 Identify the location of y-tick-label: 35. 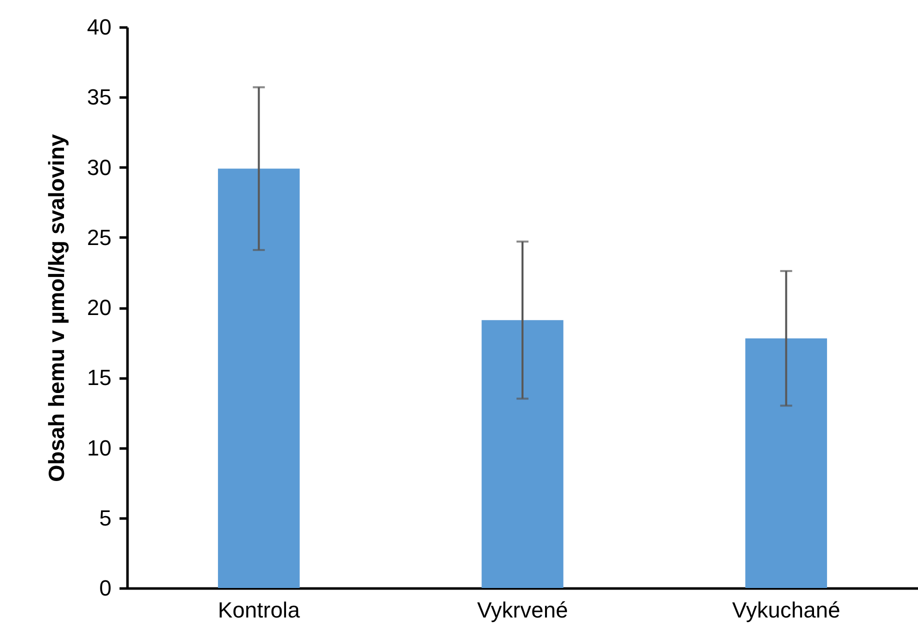
(99, 97).